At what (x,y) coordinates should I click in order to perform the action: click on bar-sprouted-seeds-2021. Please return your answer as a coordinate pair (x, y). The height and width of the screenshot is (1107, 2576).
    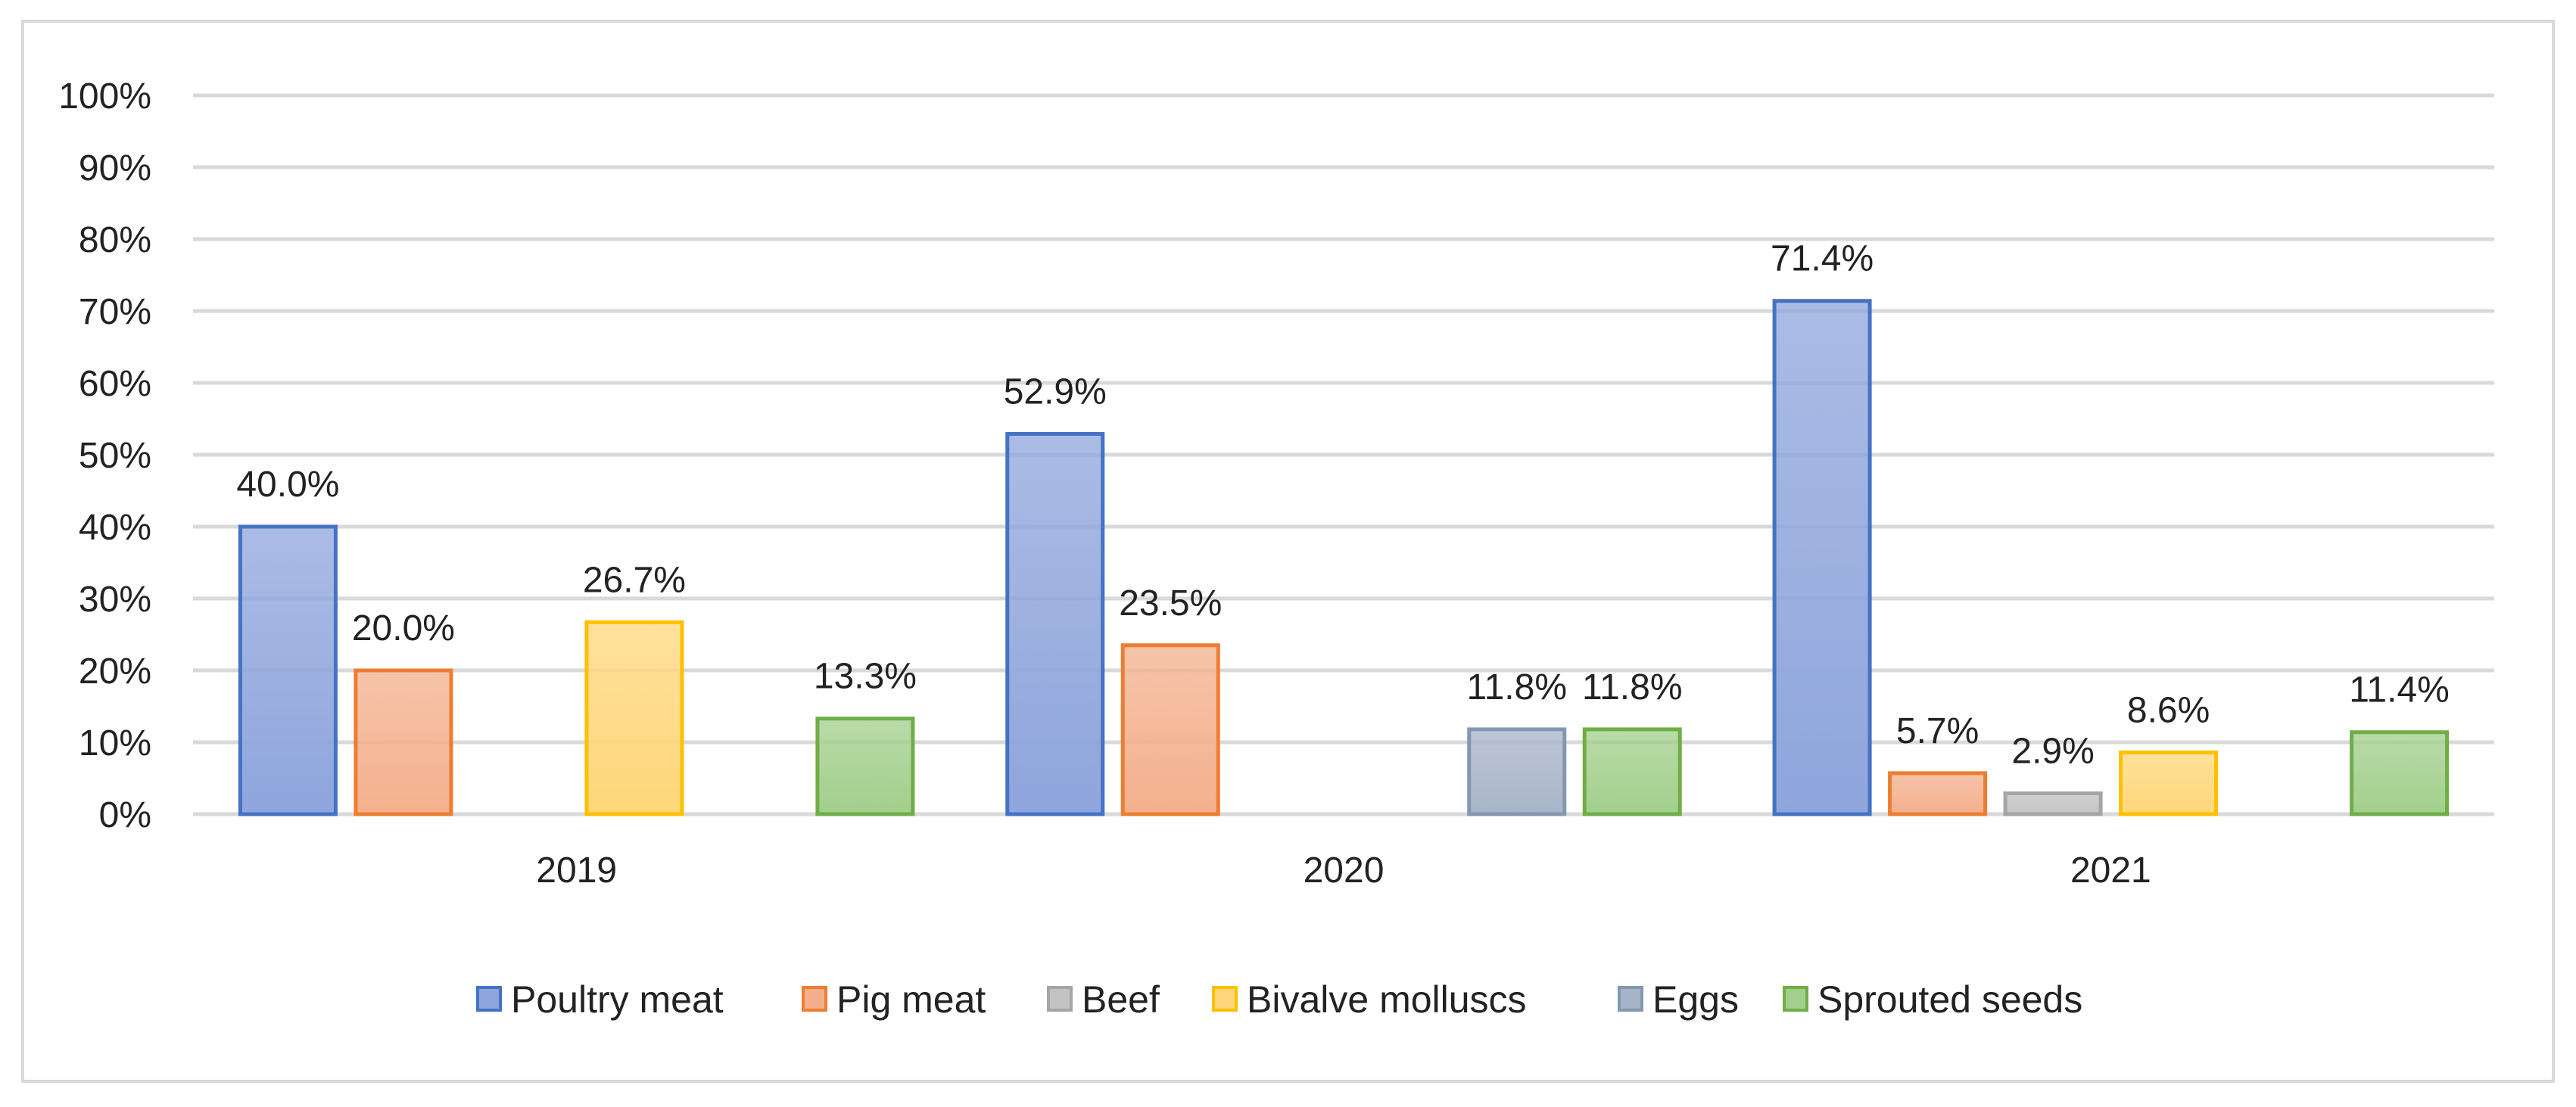
    Looking at the image, I should click on (2400, 773).